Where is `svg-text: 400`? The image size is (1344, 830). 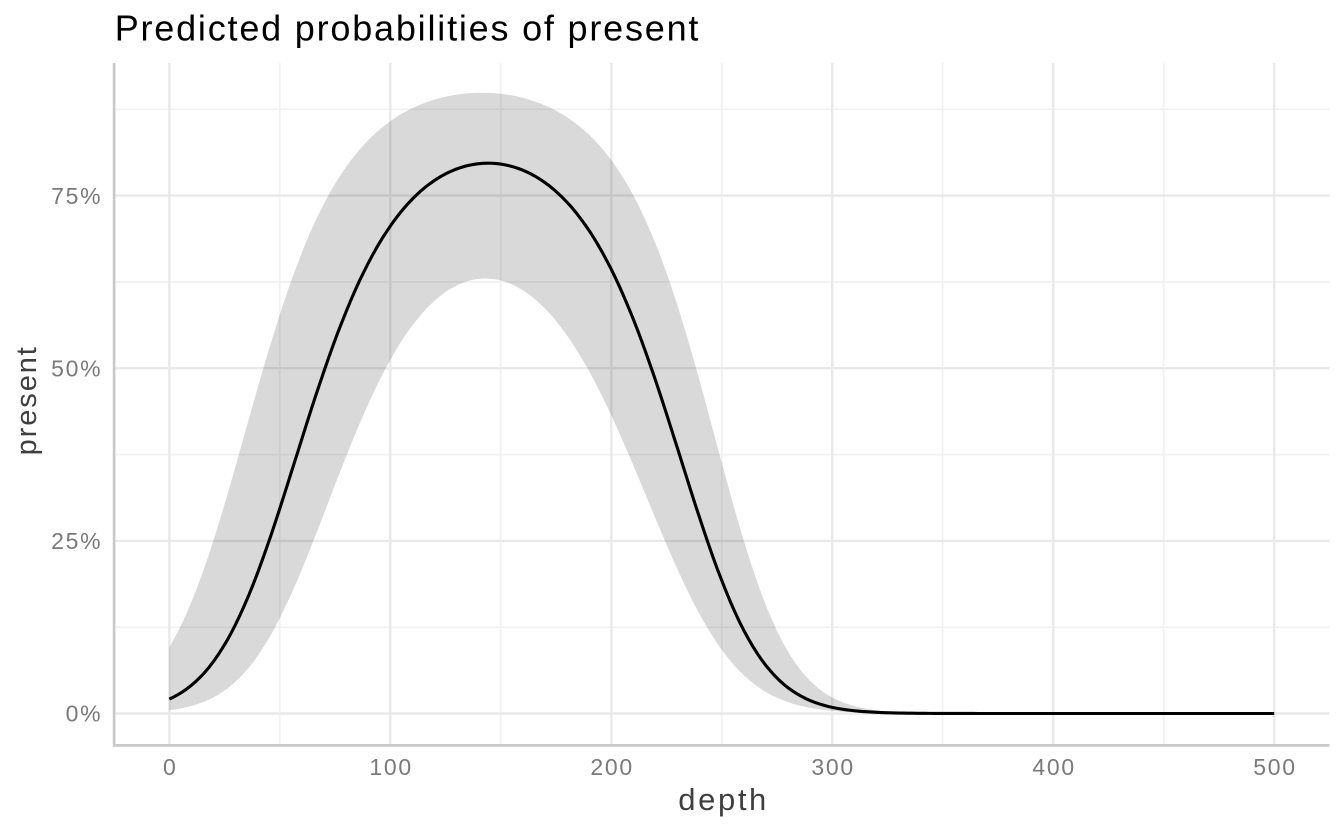
svg-text: 400 is located at coordinates (1053, 767).